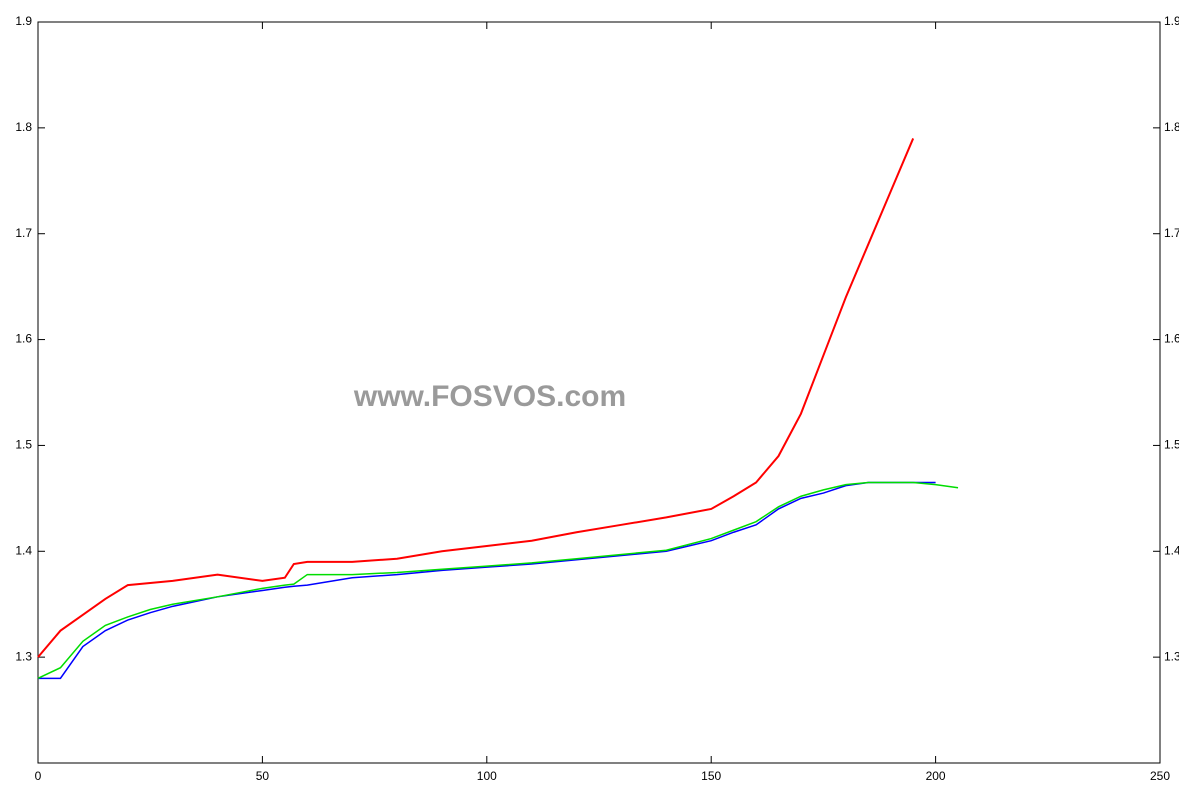  Describe the element at coordinates (489, 396) in the screenshot. I see `watermark: www.FOSVOS.com` at that location.